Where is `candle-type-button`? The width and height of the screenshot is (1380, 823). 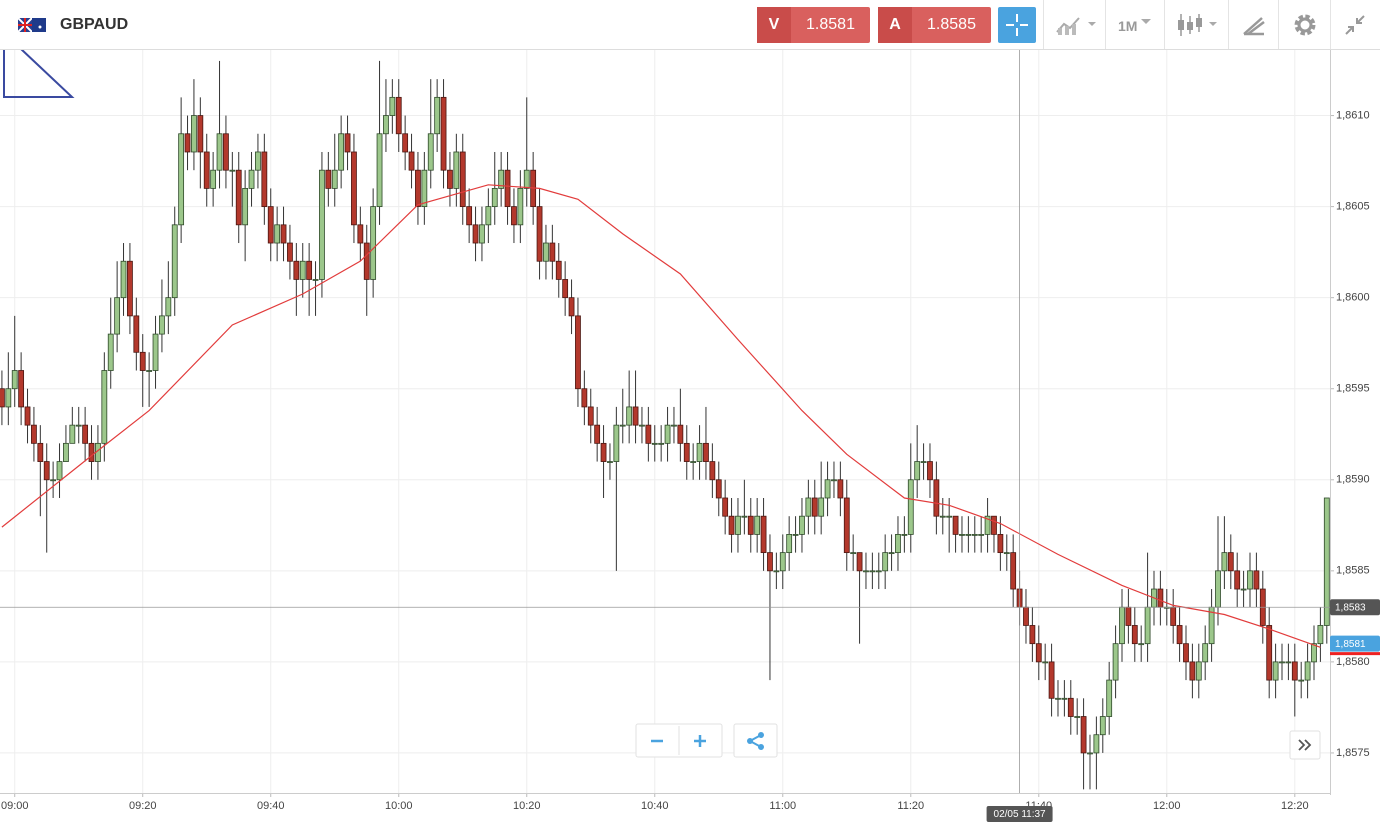 candle-type-button is located at coordinates (1198, 25).